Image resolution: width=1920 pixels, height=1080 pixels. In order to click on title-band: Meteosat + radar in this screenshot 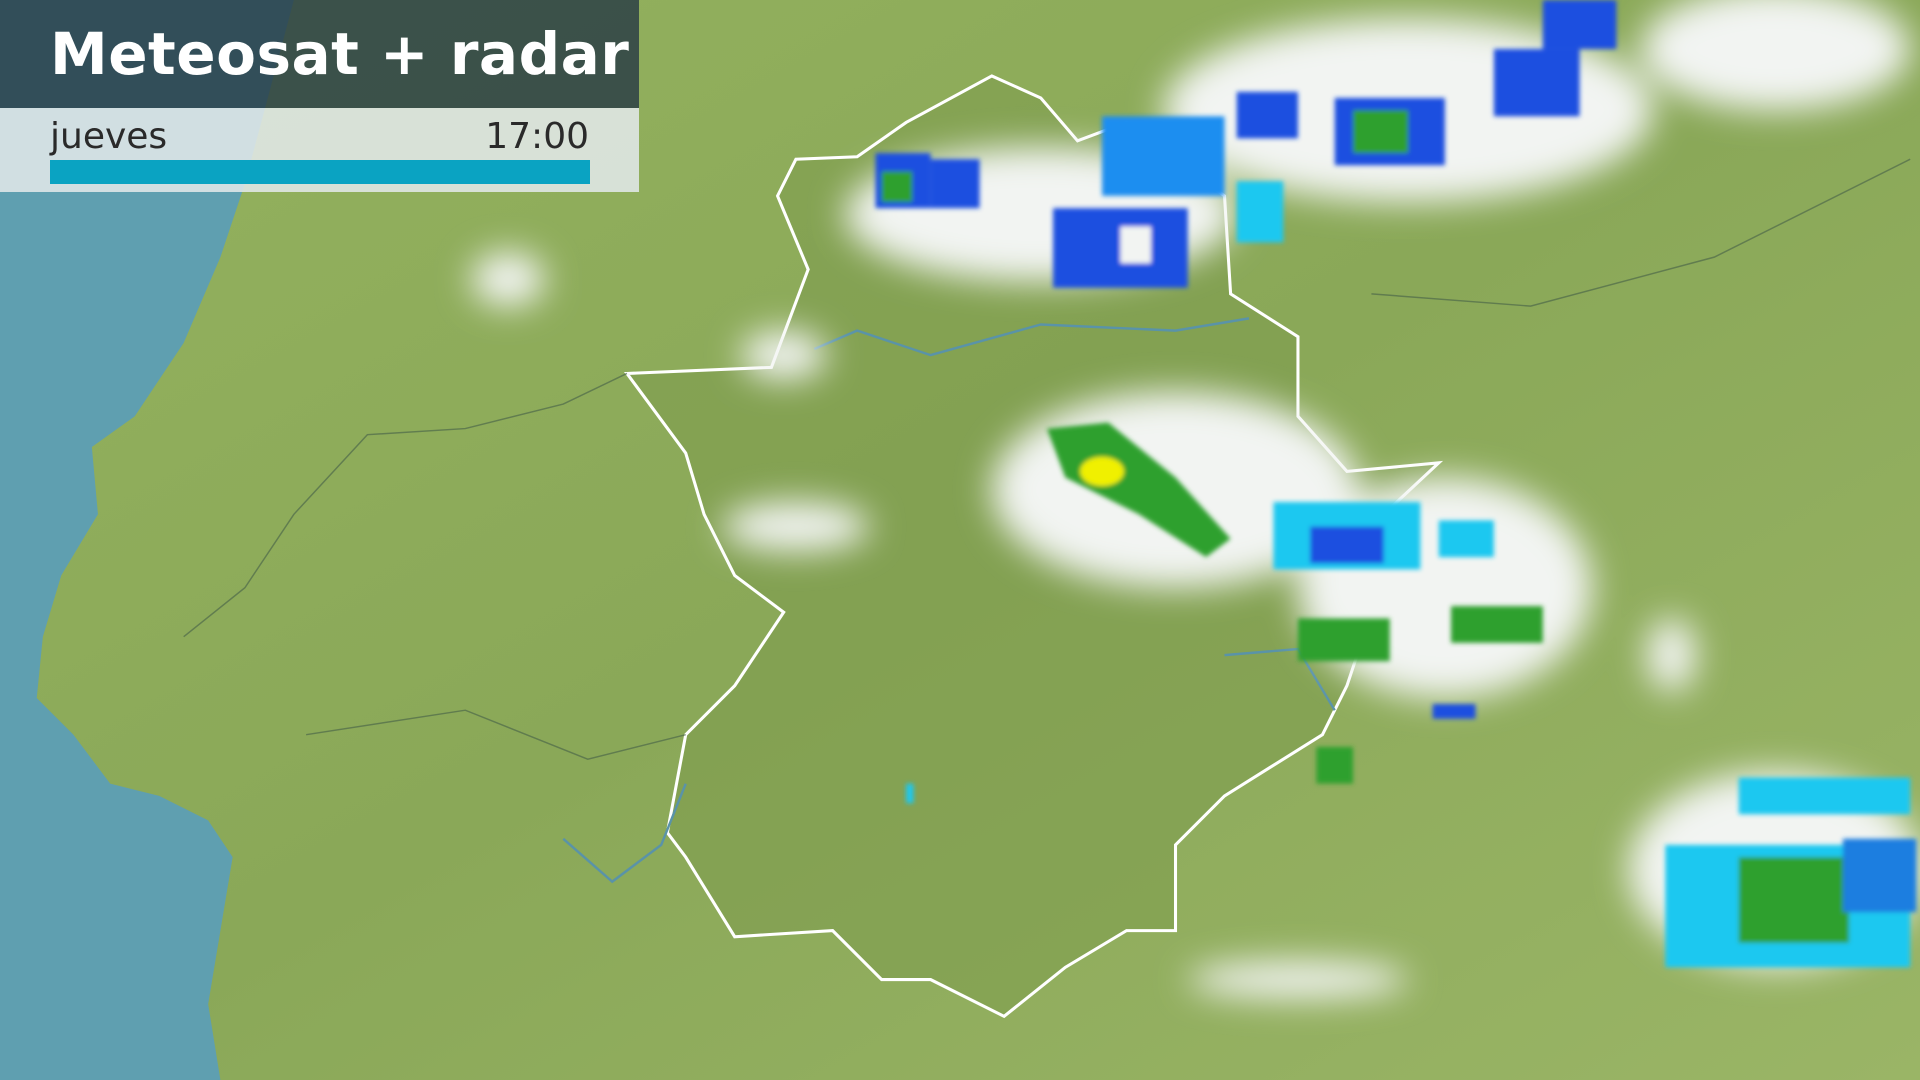, I will do `click(319, 54)`.